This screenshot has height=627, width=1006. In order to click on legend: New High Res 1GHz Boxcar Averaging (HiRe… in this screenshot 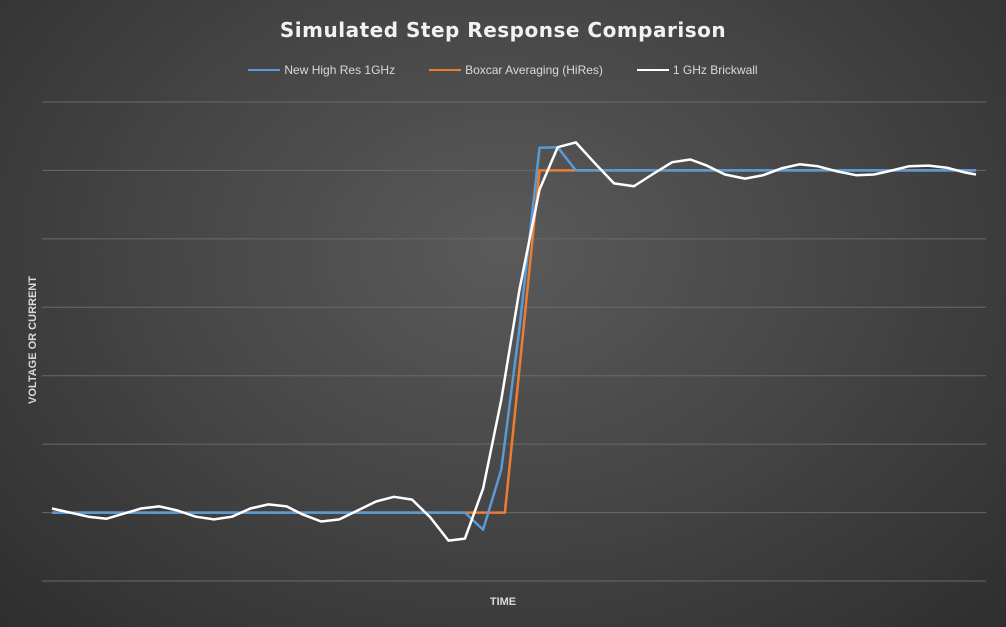, I will do `click(503, 70)`.